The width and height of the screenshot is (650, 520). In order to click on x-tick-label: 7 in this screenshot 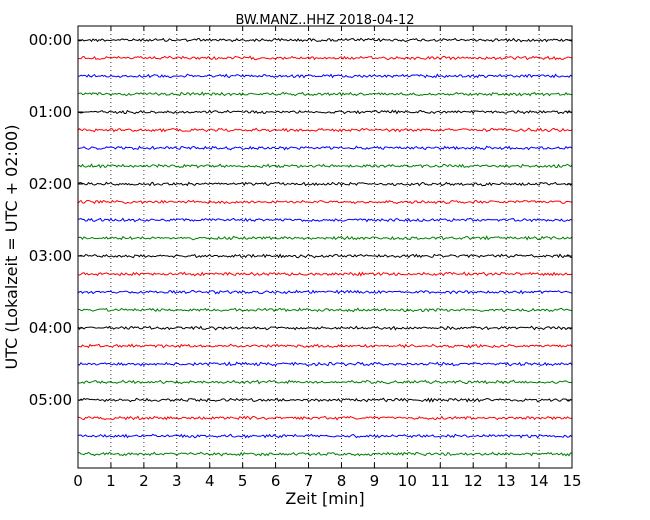, I will do `click(309, 481)`.